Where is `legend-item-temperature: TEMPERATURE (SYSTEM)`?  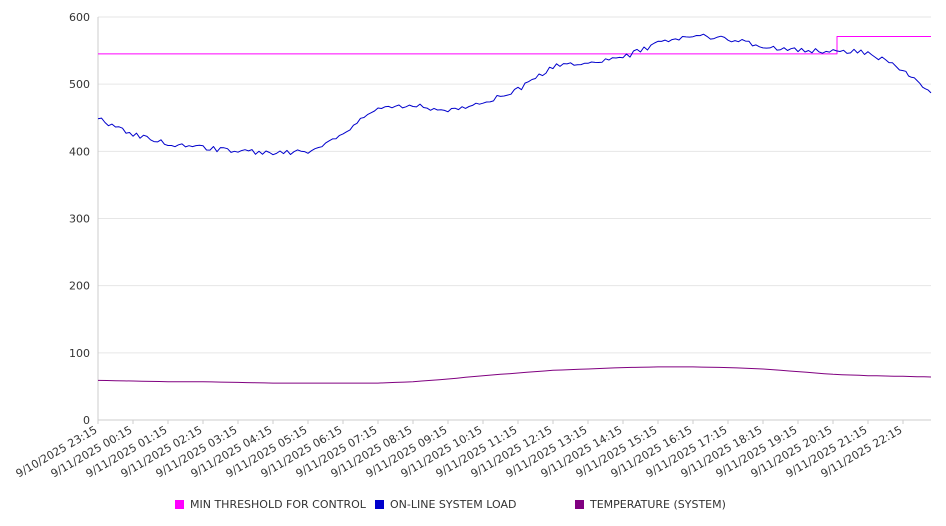 legend-item-temperature: TEMPERATURE (SYSTEM) is located at coordinates (650, 504).